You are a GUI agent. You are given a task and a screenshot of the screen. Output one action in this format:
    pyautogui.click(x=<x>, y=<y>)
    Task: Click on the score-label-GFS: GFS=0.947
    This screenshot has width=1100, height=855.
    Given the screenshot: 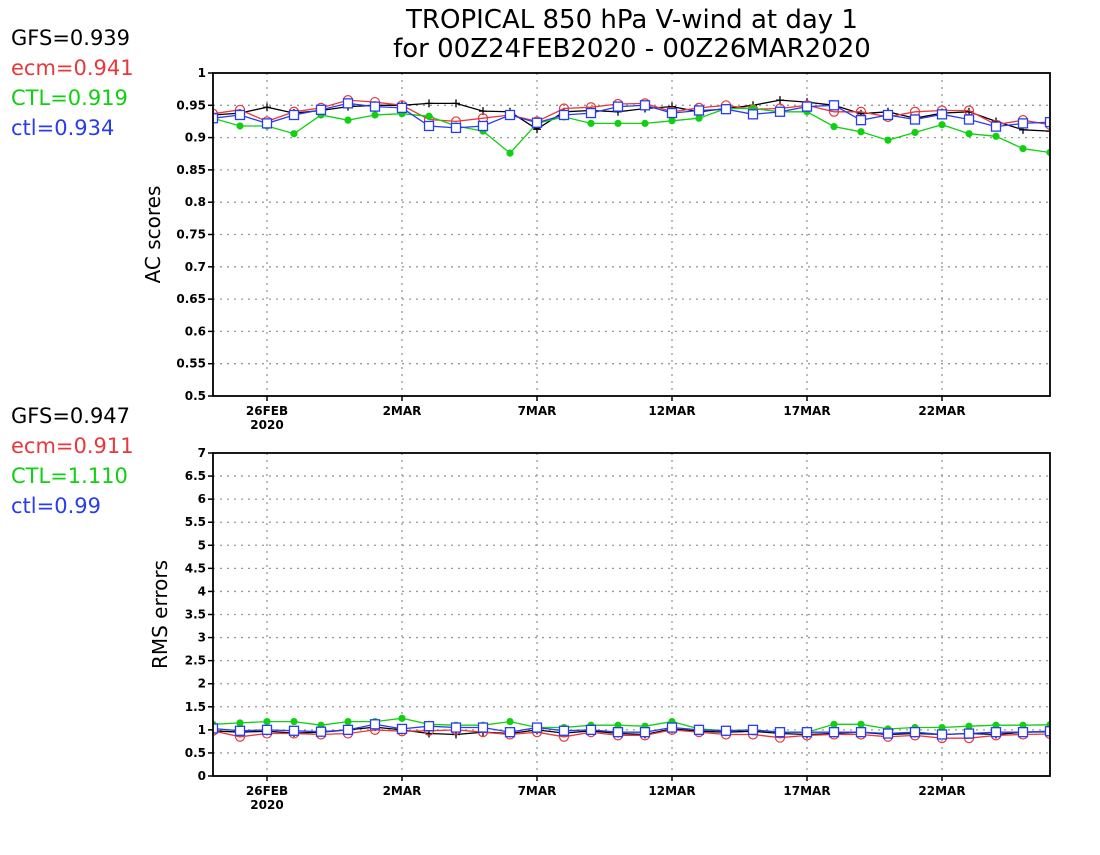 What is the action you would take?
    pyautogui.click(x=70, y=416)
    